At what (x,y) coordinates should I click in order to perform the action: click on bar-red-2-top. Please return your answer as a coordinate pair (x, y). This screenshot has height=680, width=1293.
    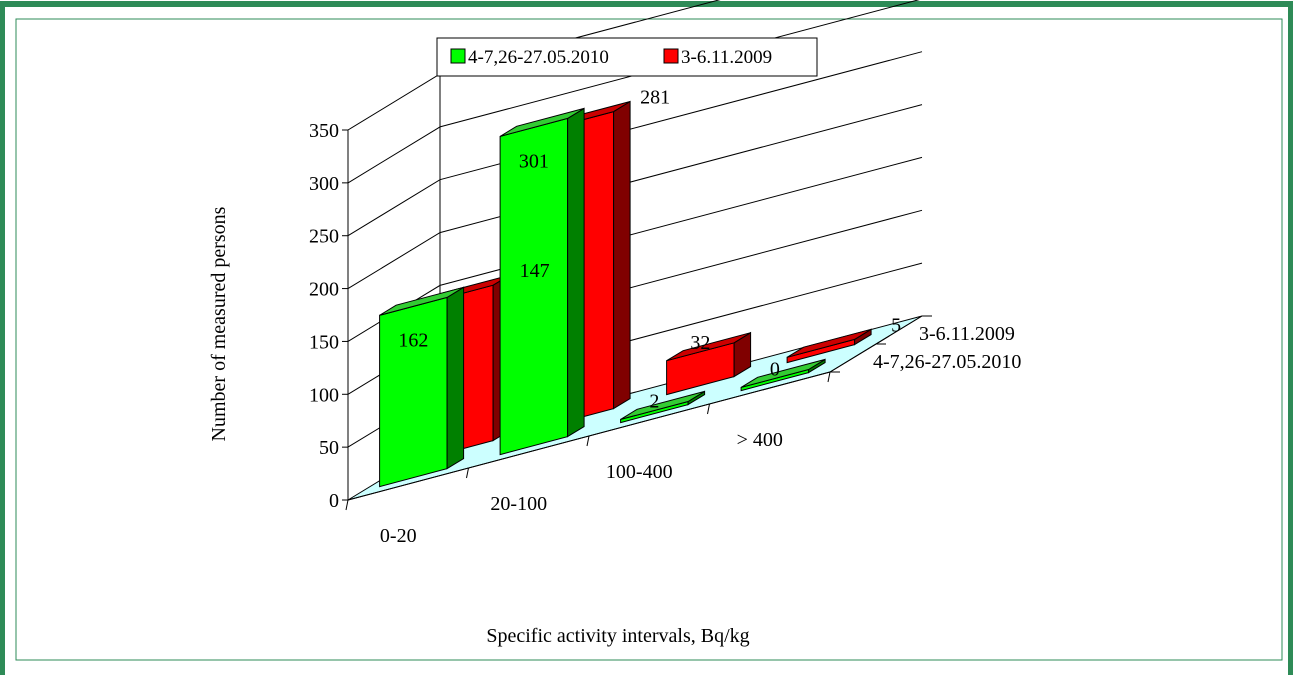
    Looking at the image, I should click on (708, 347).